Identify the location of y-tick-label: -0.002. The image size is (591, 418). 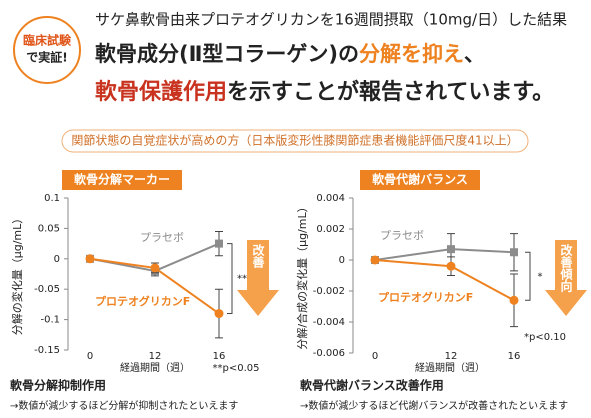
(329, 291).